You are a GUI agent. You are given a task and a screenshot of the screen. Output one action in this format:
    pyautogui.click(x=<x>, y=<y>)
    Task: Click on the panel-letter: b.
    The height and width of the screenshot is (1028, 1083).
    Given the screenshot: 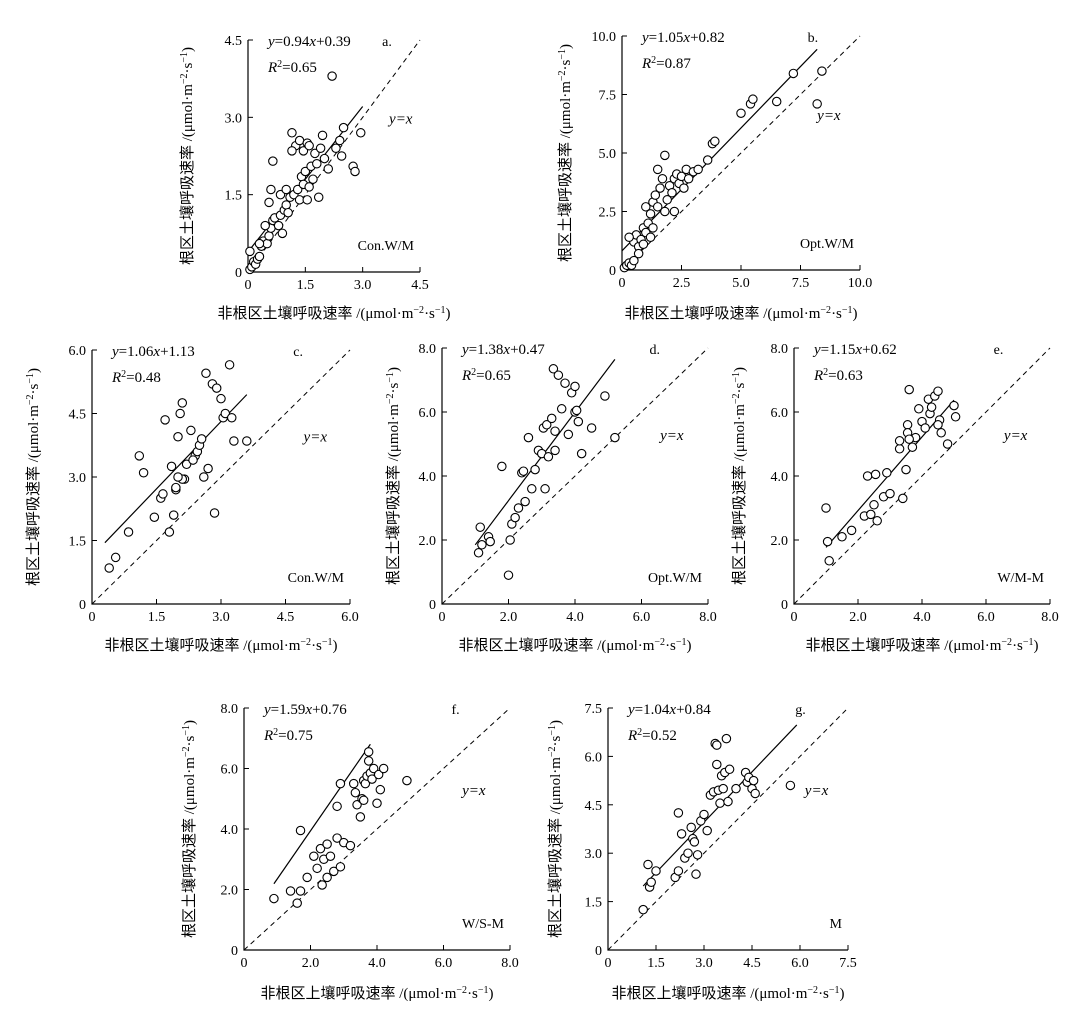 What is the action you would take?
    pyautogui.click(x=813, y=38)
    